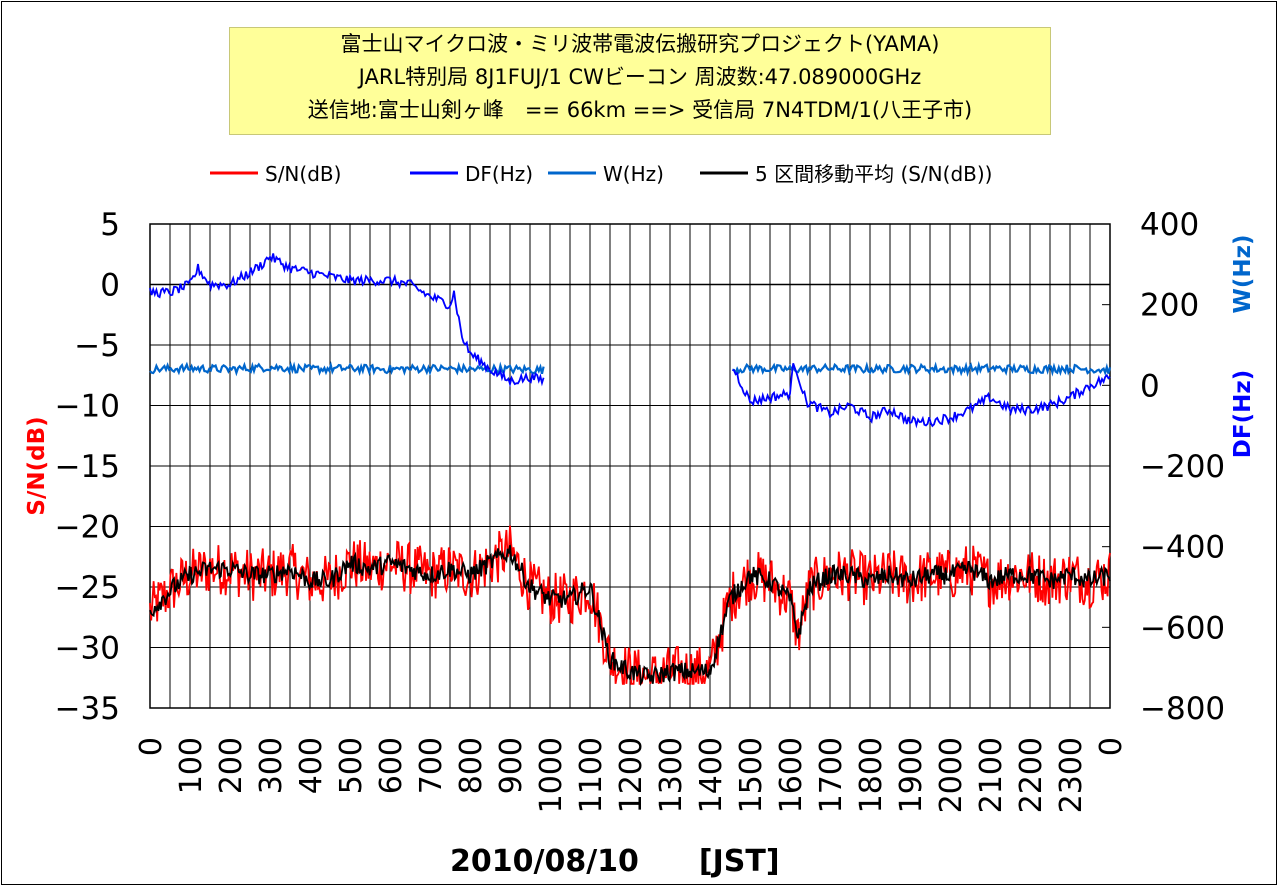 Image resolution: width=1280 pixels, height=888 pixels. I want to click on x-tick-label: 300, so click(271, 765).